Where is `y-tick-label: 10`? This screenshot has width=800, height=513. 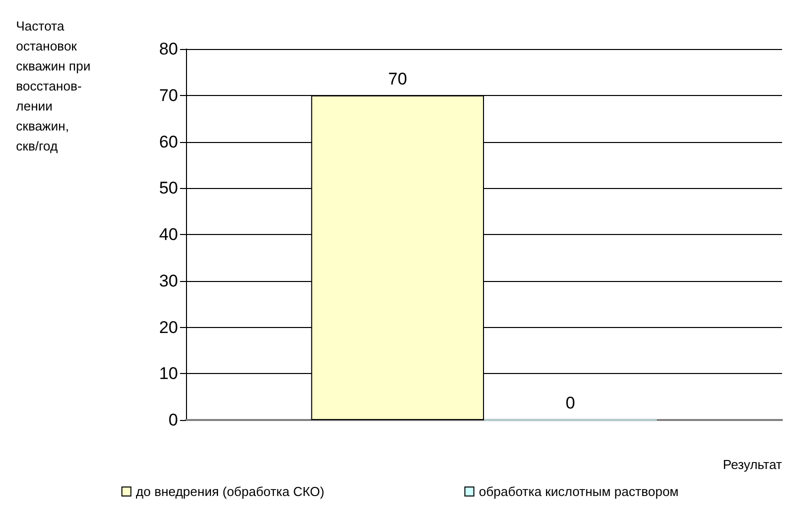
y-tick-label: 10 is located at coordinates (168, 374).